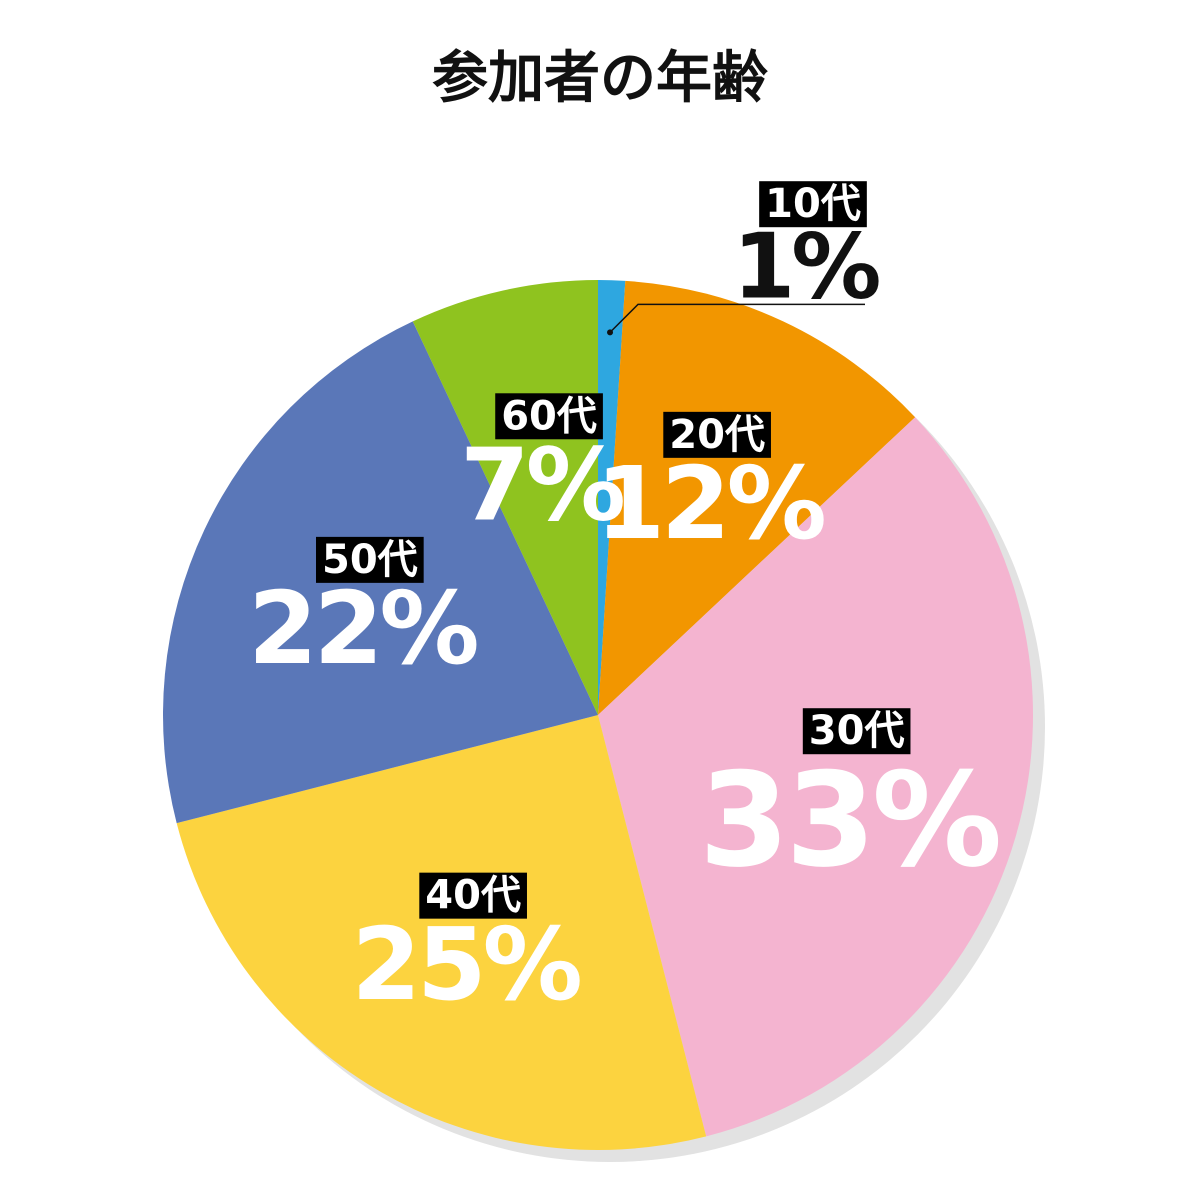 The width and height of the screenshot is (1200, 1200). What do you see at coordinates (600, 78) in the screenshot?
I see `chart-title: 参加者の年齢` at bounding box center [600, 78].